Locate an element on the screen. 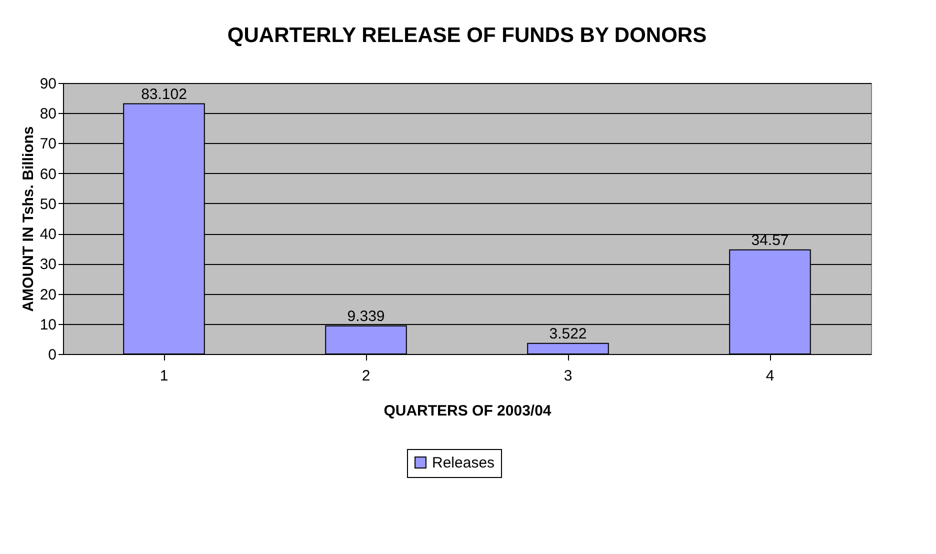  y-tick-label: 70 is located at coordinates (48, 144).